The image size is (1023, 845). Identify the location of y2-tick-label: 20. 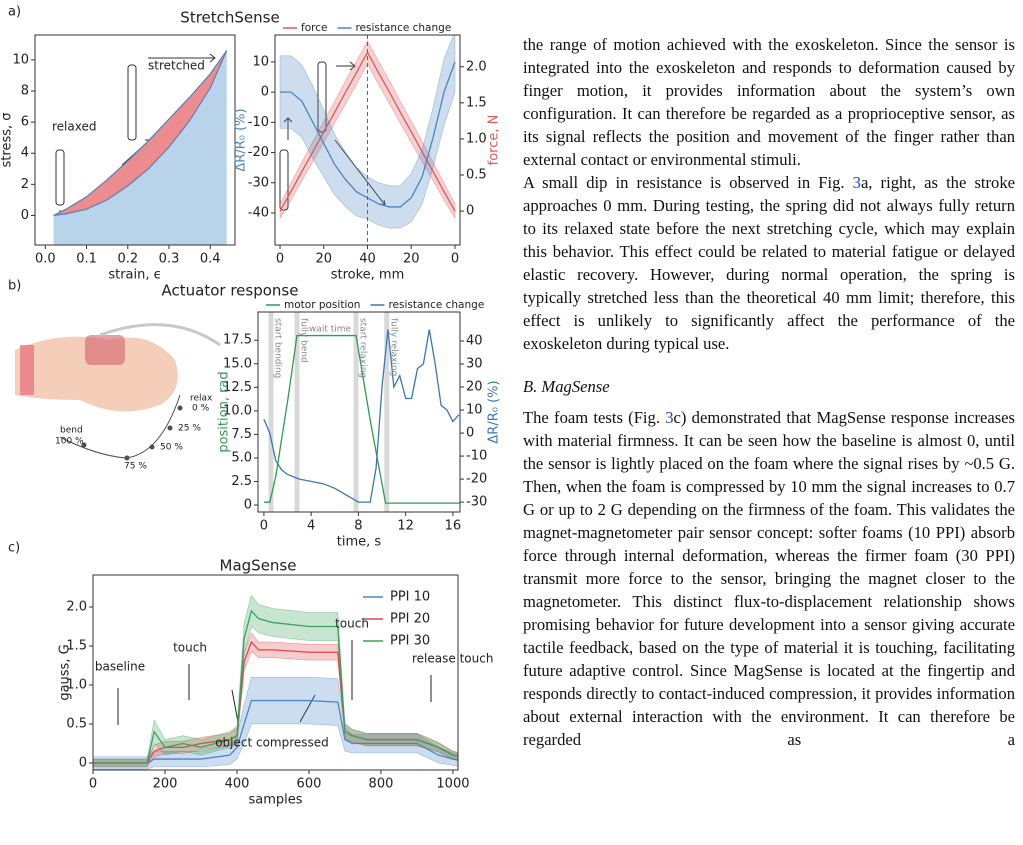
(474, 387).